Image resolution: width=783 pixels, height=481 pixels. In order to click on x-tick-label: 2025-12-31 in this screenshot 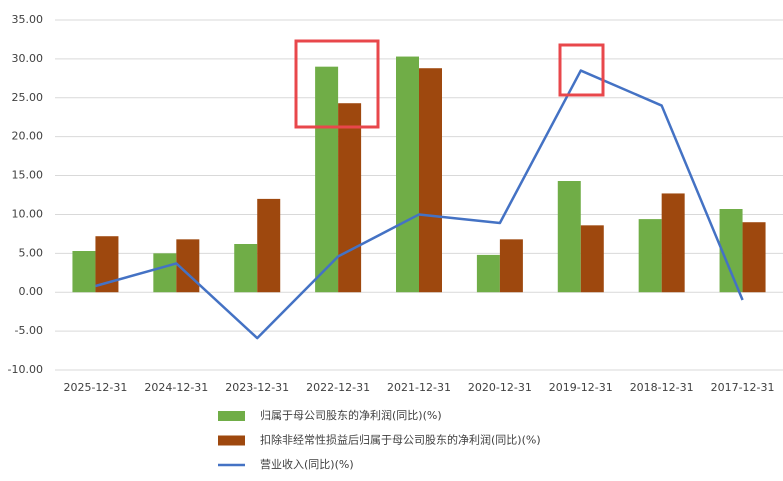, I will do `click(95, 387)`.